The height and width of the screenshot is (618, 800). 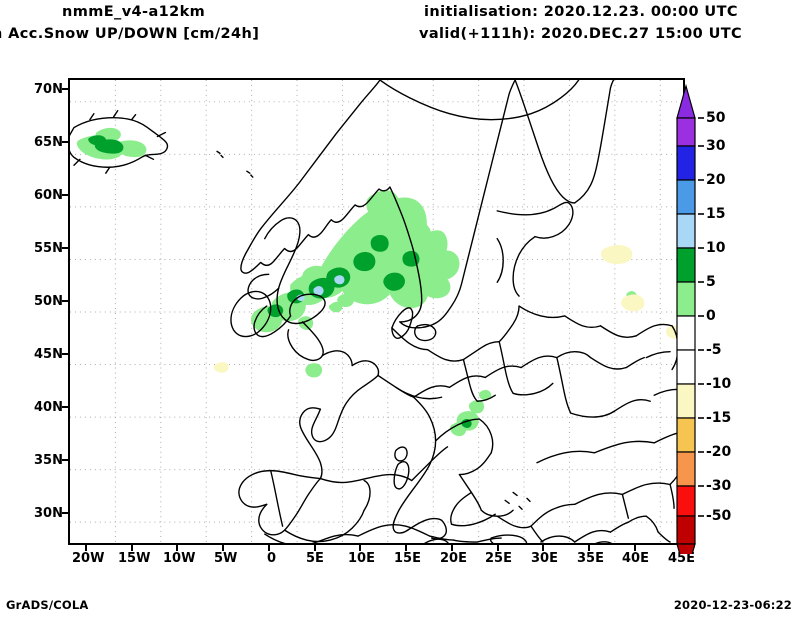 I want to click on lat-tick-50N: 50N, so click(x=48, y=301).